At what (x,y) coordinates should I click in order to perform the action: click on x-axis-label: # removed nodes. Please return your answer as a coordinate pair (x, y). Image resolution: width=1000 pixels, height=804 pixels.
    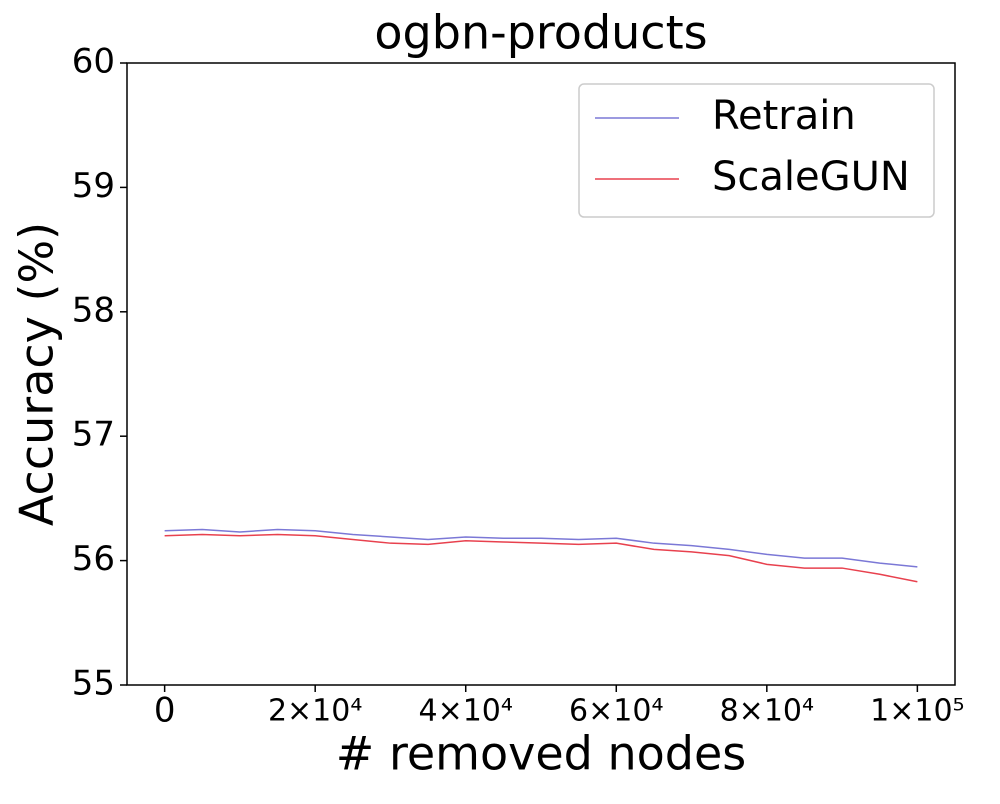
    Looking at the image, I should click on (541, 754).